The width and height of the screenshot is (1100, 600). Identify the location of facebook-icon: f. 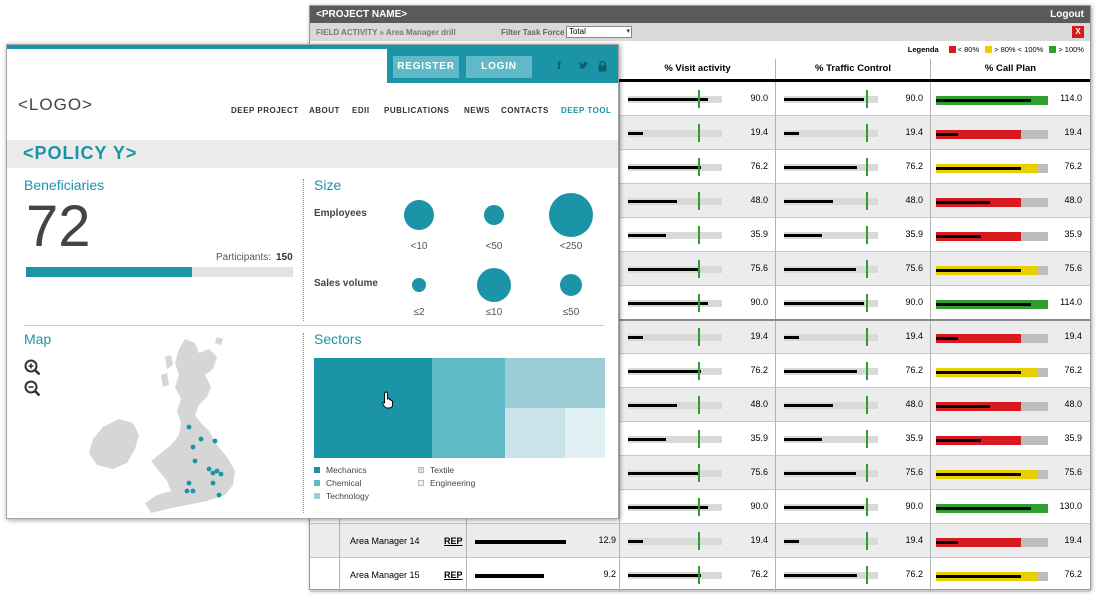
(559, 66).